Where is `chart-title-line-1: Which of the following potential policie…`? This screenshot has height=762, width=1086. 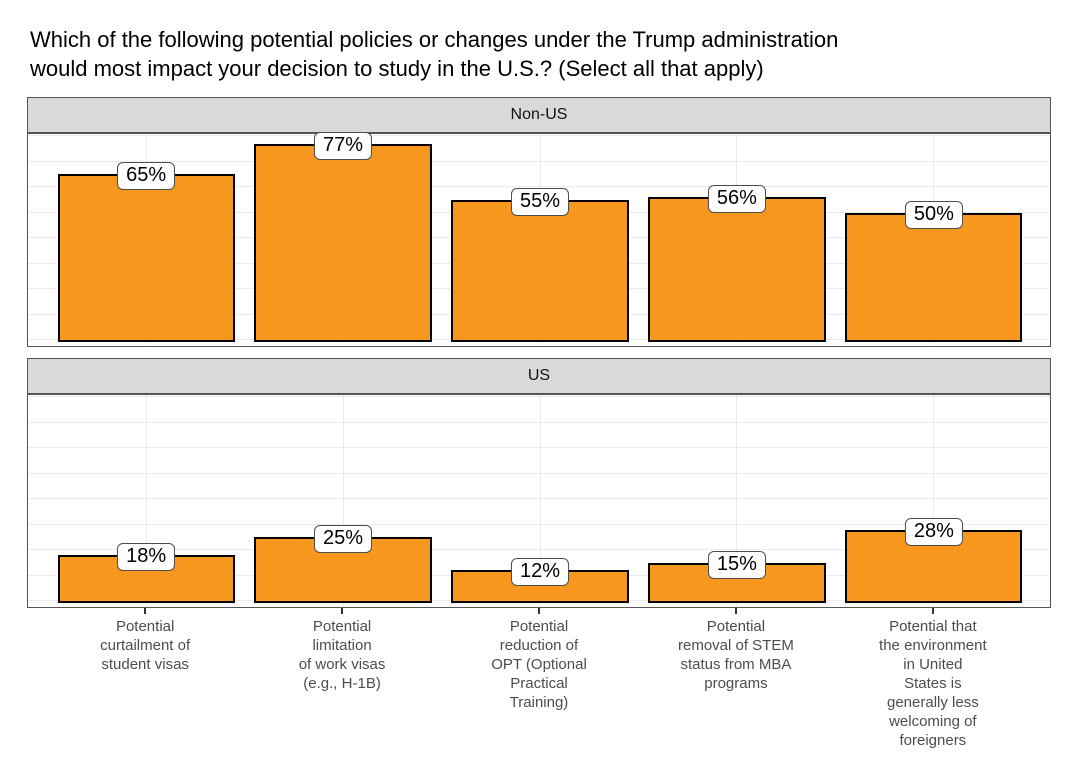 chart-title-line-1: Which of the following potential policie… is located at coordinates (434, 39).